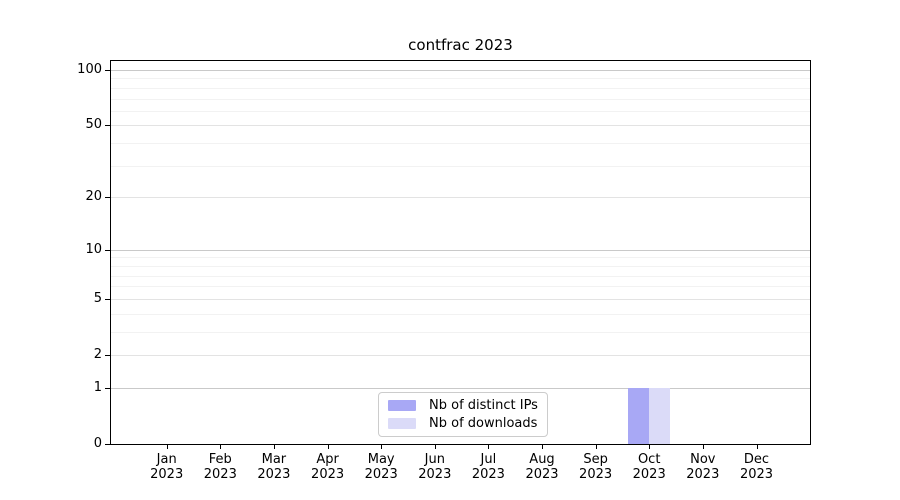 This screenshot has height=500, width=900. Describe the element at coordinates (274, 459) in the screenshot. I see `month-label: Mar` at that location.